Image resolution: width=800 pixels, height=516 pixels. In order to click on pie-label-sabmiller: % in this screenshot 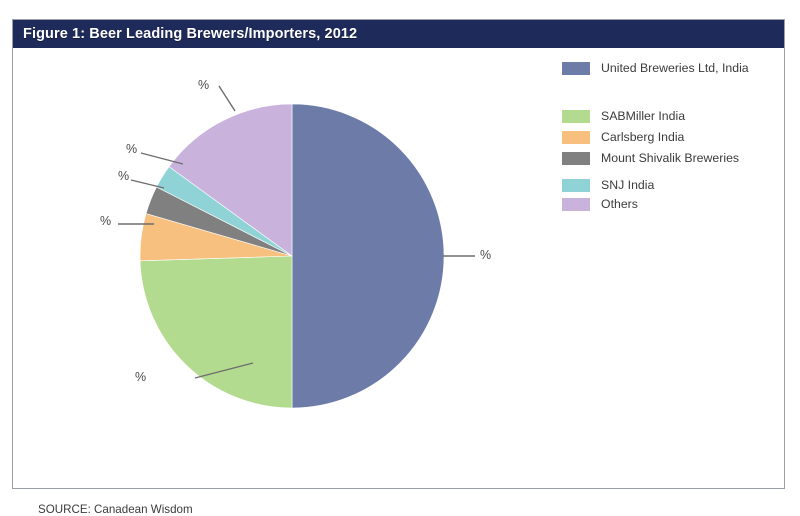, I will do `click(141, 377)`.